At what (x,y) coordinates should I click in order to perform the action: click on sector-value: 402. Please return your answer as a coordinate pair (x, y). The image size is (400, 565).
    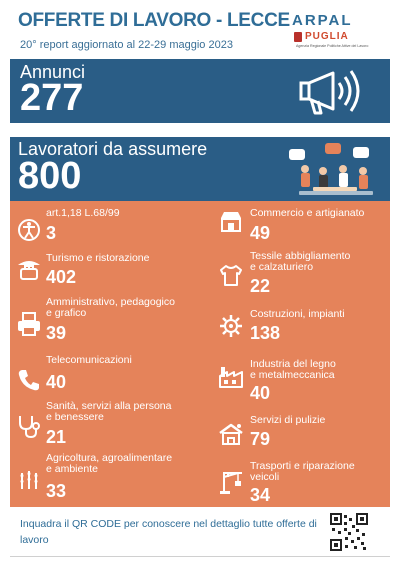
    Looking at the image, I should click on (61, 277).